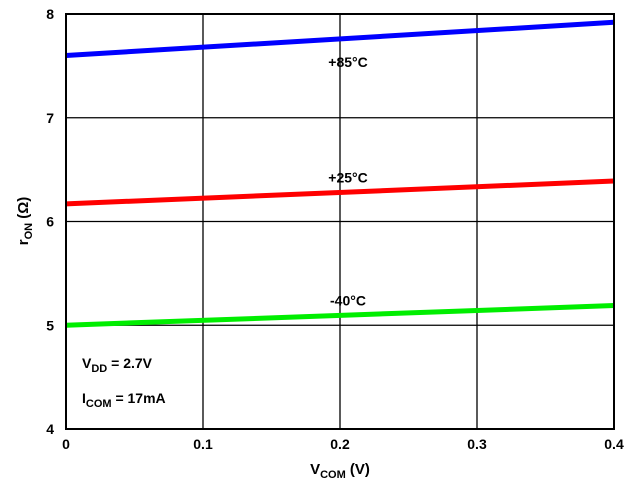 Image resolution: width=639 pixels, height=487 pixels. What do you see at coordinates (348, 300) in the screenshot?
I see `series-label-2: -40°C` at bounding box center [348, 300].